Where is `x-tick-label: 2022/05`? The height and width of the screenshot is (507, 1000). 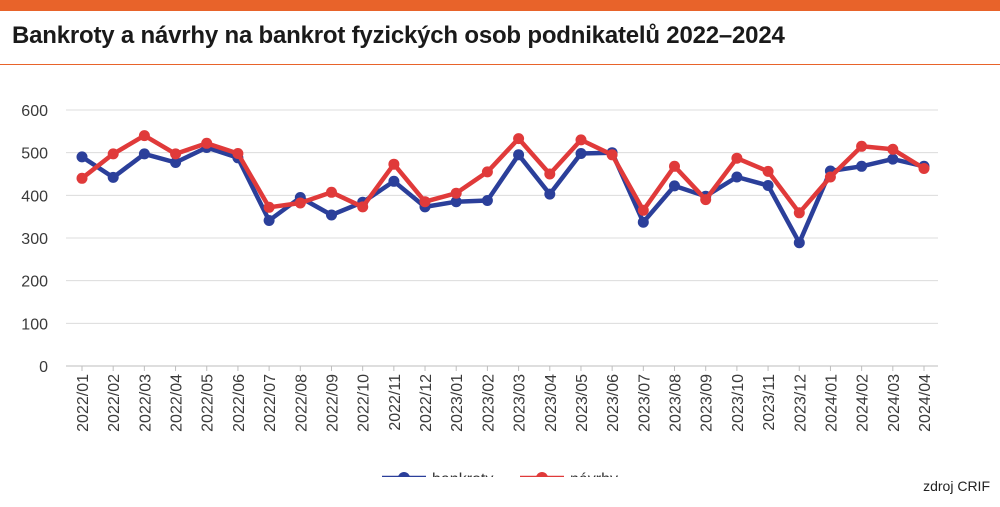
x-tick-label: 2022/05 is located at coordinates (208, 403).